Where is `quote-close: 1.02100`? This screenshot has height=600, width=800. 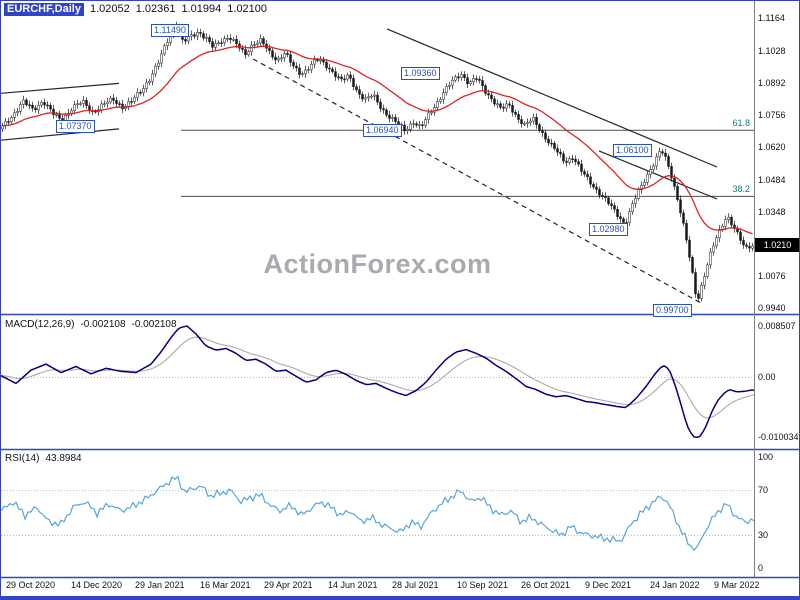 quote-close: 1.02100 is located at coordinates (247, 9).